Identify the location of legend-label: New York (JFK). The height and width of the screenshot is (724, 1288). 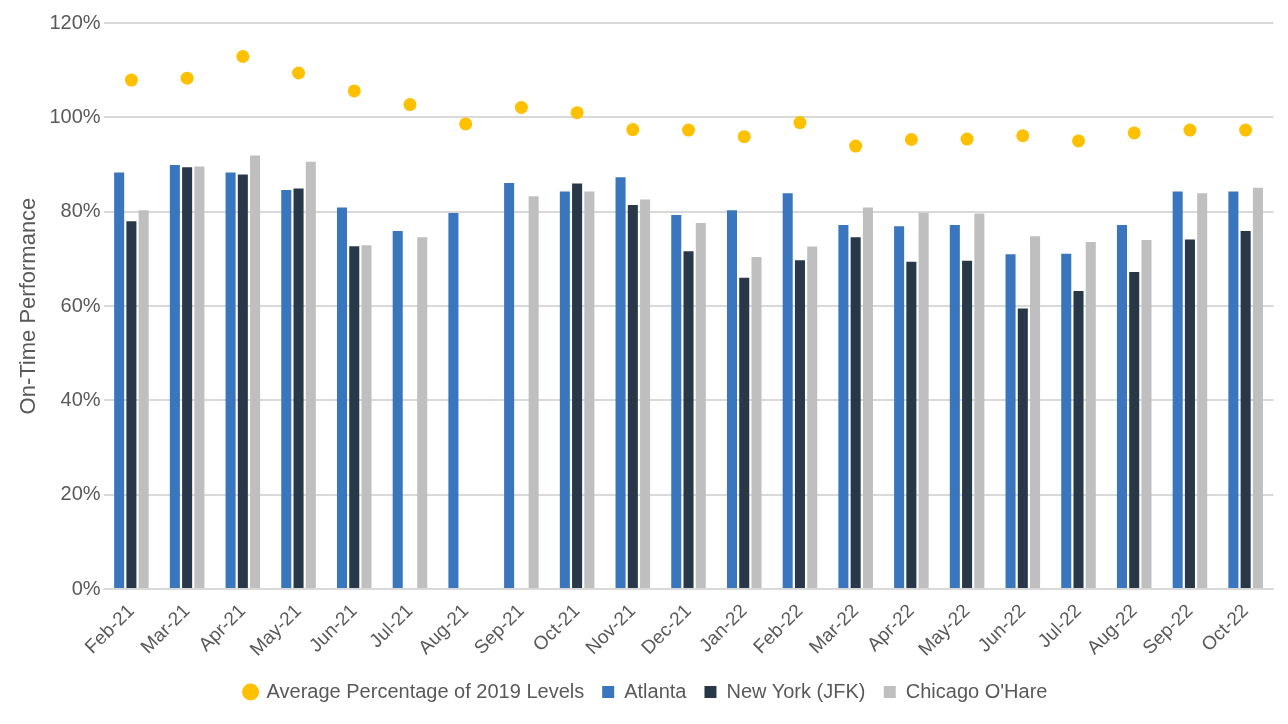
(796, 690).